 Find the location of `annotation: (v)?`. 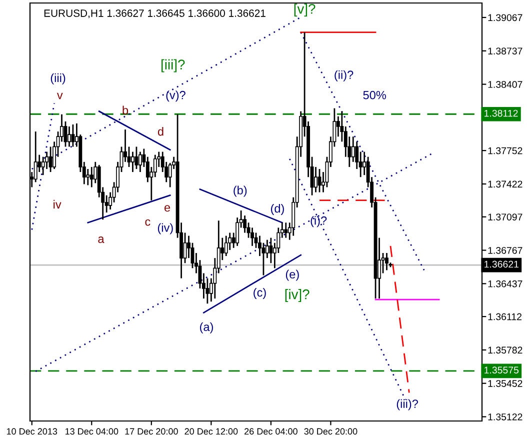

annotation: (v)? is located at coordinates (176, 96).